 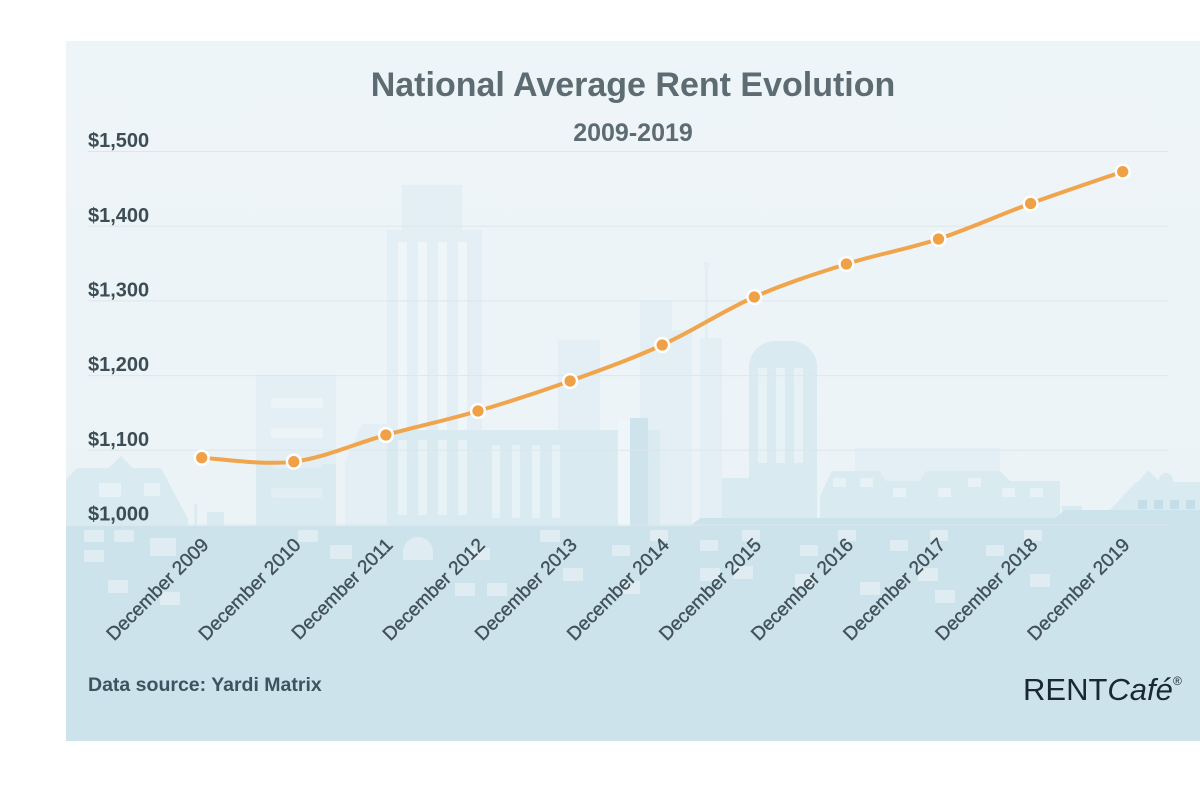 What do you see at coordinates (633, 133) in the screenshot?
I see `svg-text: 2009-2019` at bounding box center [633, 133].